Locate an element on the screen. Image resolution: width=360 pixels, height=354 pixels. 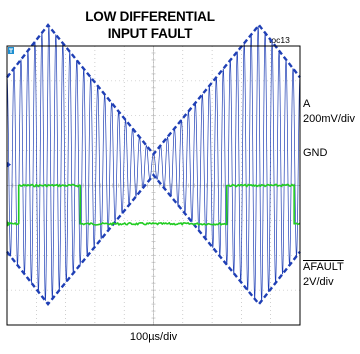
channel-a-ground-marker is located at coordinates (9, 164).